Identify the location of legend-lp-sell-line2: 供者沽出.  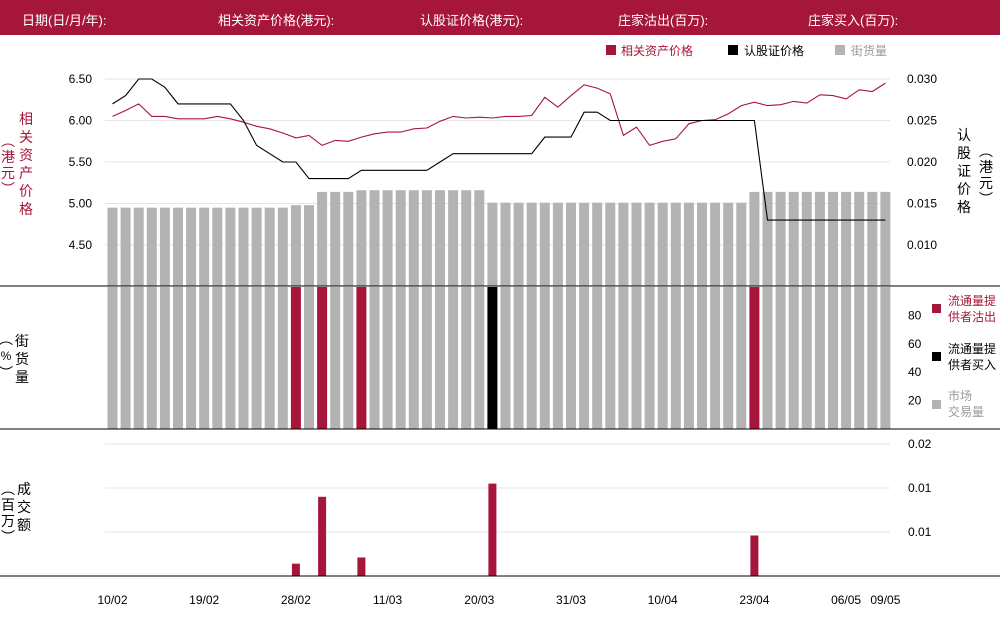
(972, 317).